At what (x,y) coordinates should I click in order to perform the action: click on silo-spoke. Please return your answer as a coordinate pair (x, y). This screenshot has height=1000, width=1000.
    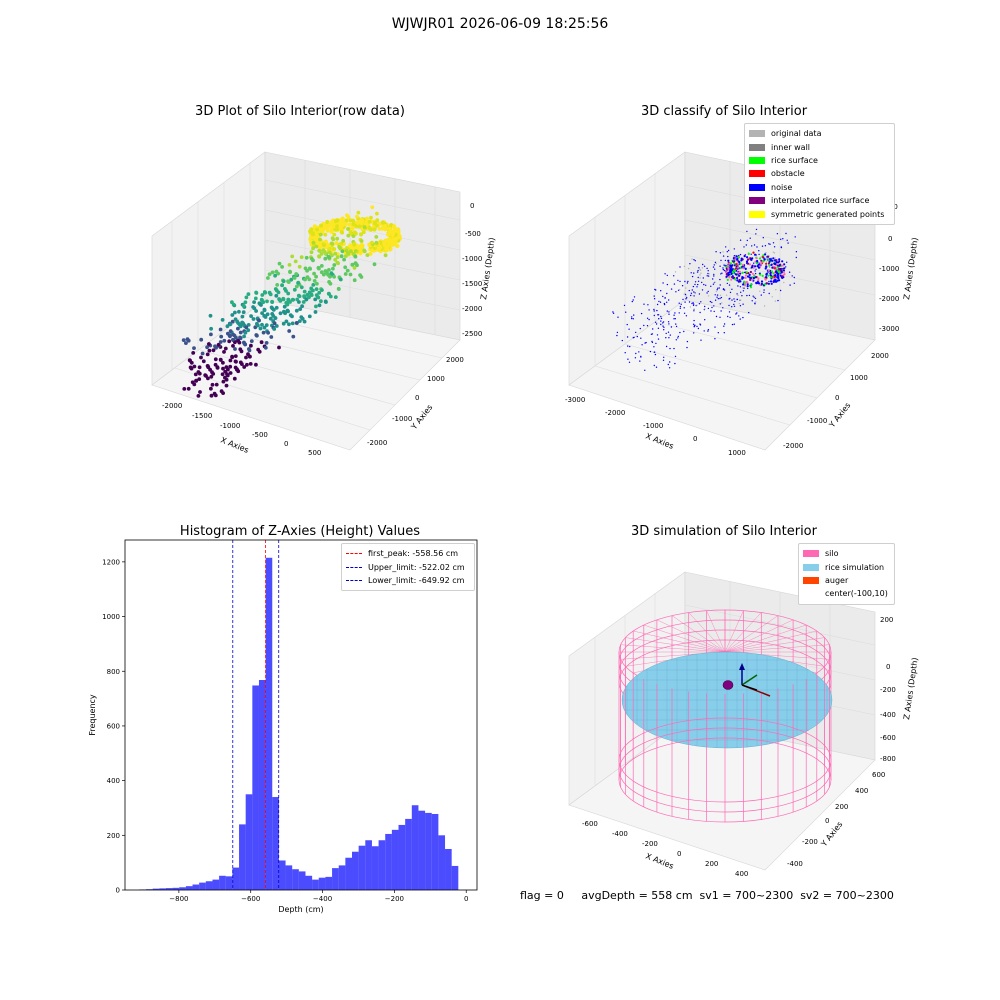
    Looking at the image, I should click on (698, 634).